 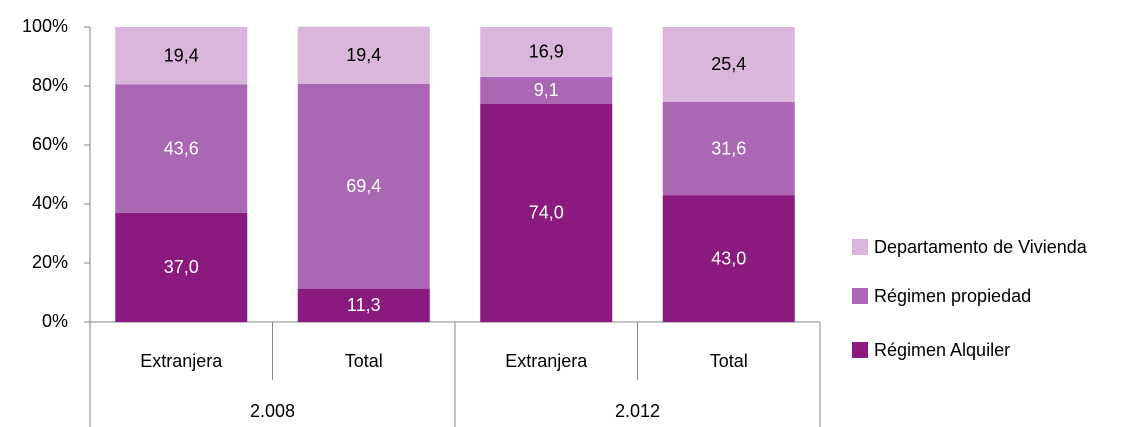 What do you see at coordinates (952, 296) in the screenshot?
I see `legend-label: Régimen propiedad` at bounding box center [952, 296].